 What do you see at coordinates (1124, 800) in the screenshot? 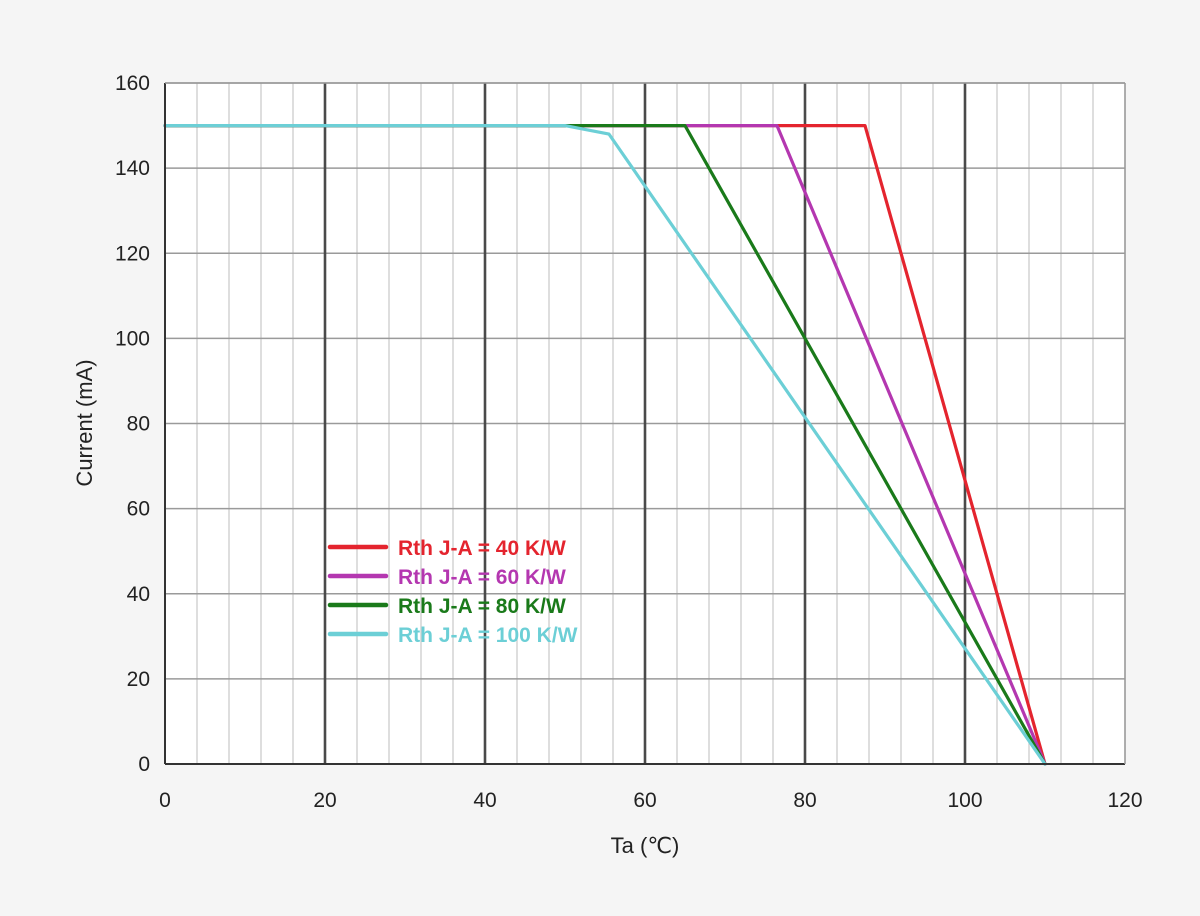
I see `x-tick-label: 120` at bounding box center [1124, 800].